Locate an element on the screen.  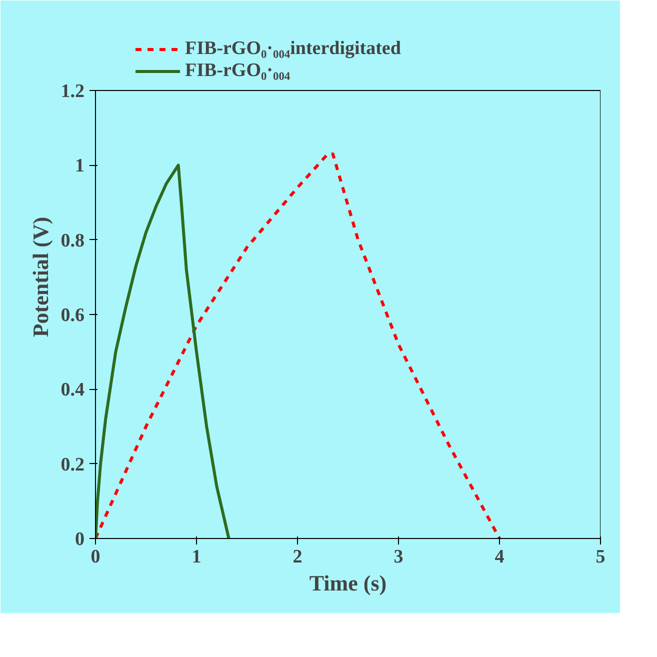
x-tick-label: 5 is located at coordinates (601, 557).